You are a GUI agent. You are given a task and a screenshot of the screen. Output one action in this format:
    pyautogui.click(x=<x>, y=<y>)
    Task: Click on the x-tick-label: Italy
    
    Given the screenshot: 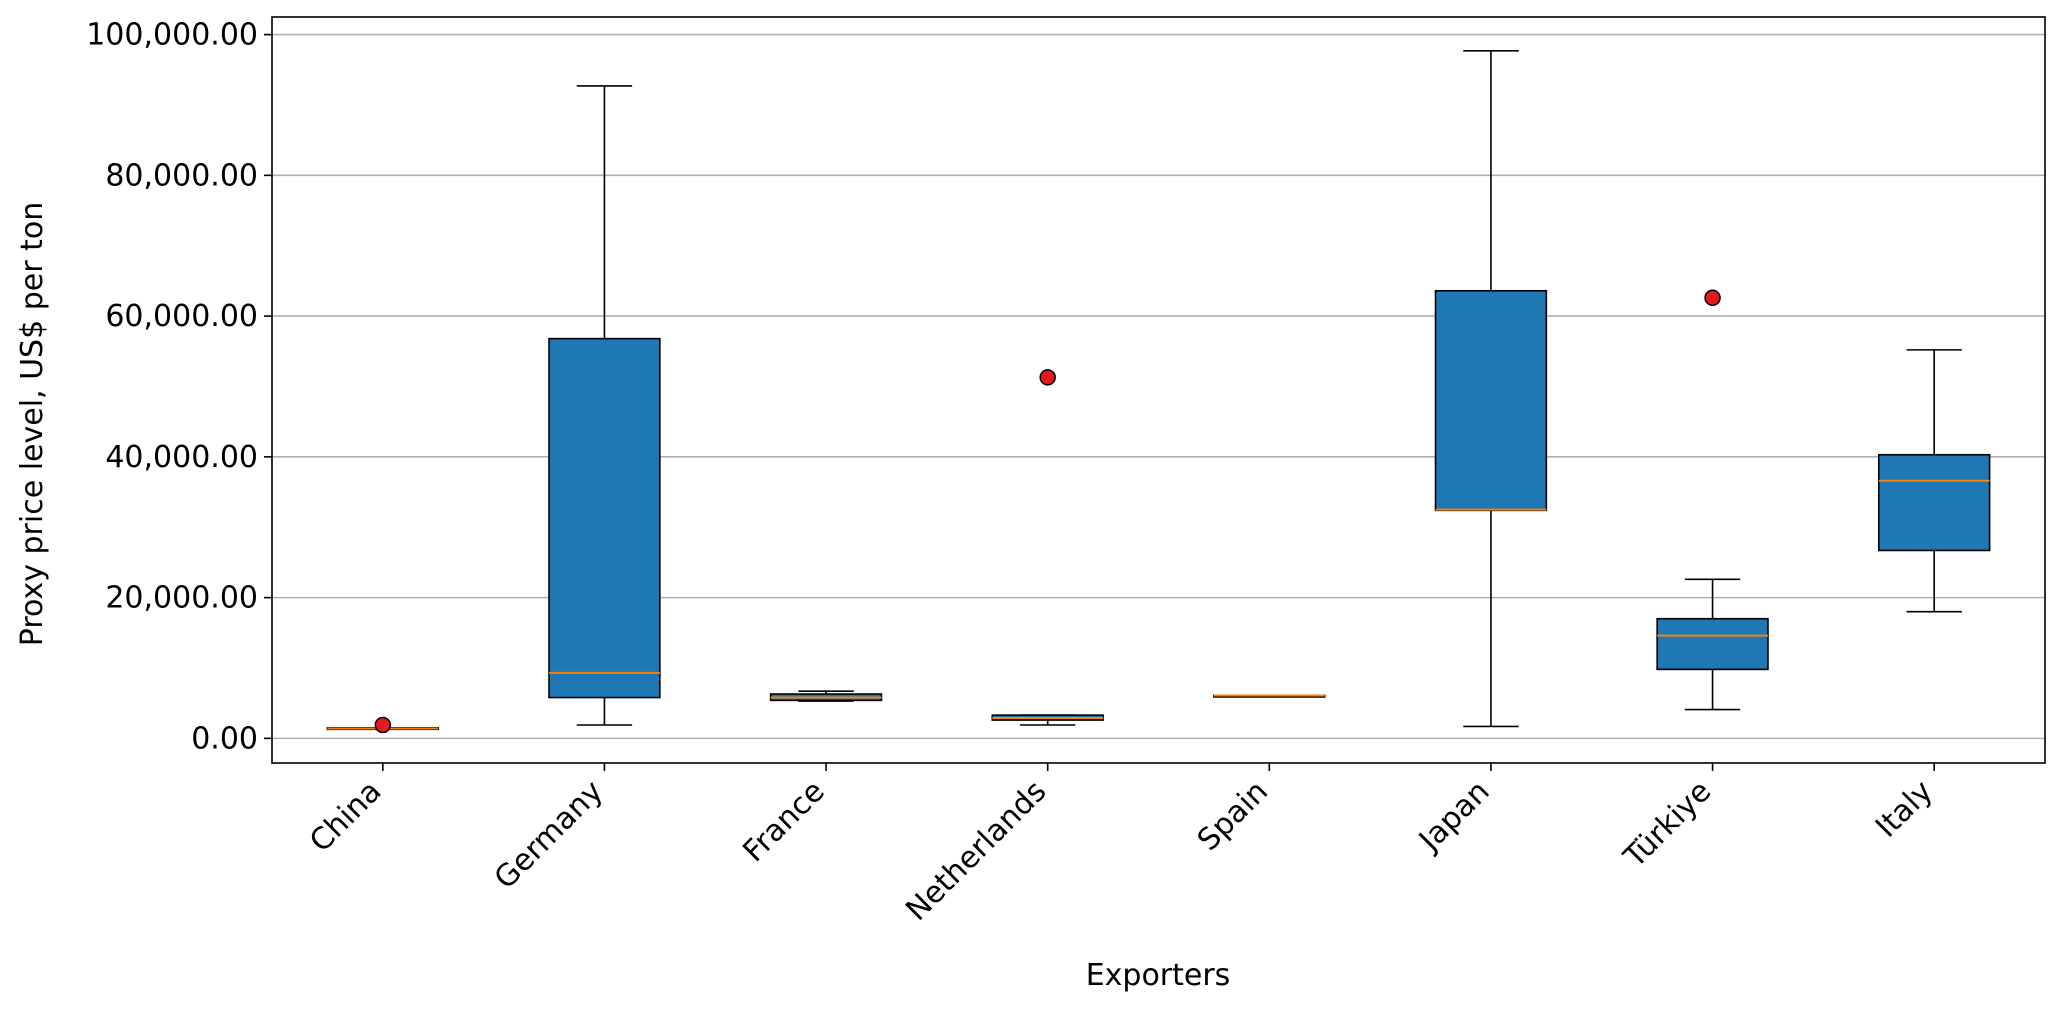 What is the action you would take?
    pyautogui.click(x=1904, y=809)
    